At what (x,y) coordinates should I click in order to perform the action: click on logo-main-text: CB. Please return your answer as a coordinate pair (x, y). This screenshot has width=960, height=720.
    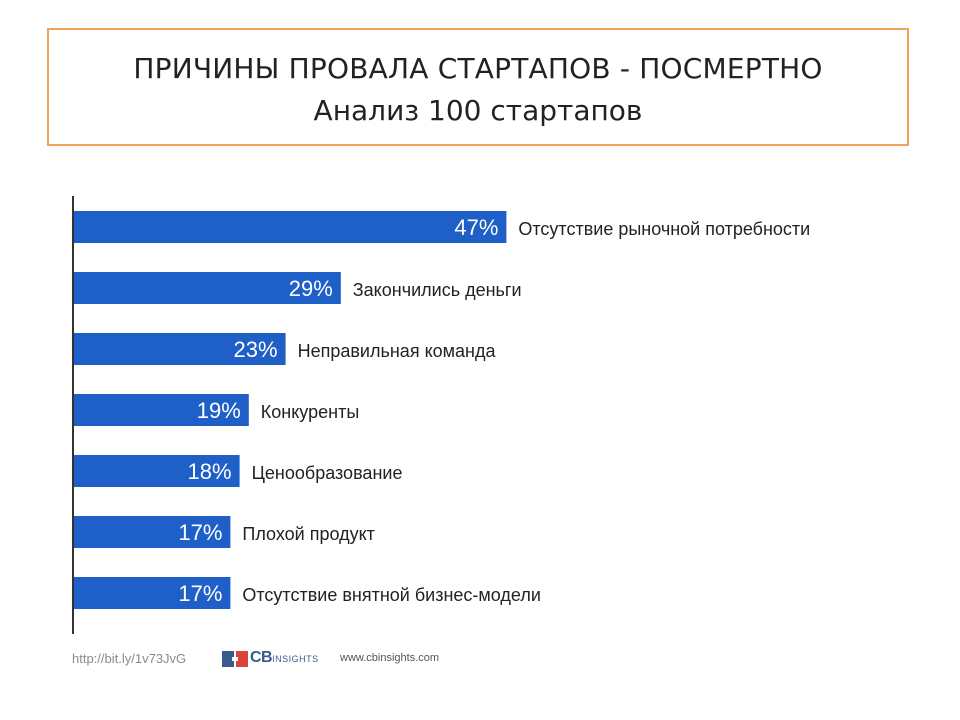
    Looking at the image, I should click on (261, 657).